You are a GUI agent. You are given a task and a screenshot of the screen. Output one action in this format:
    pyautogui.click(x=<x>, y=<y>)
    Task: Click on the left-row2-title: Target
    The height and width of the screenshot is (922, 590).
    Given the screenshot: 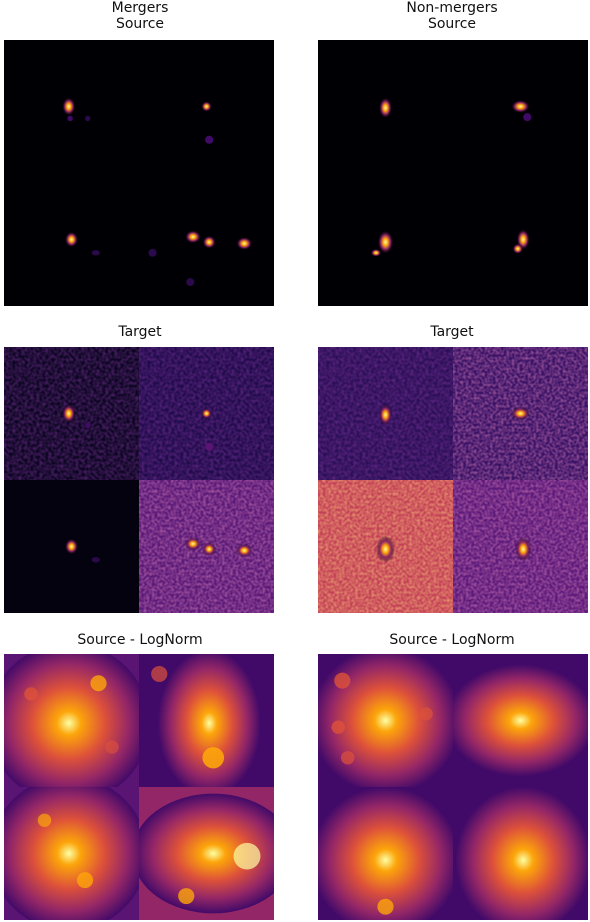 What is the action you would take?
    pyautogui.click(x=140, y=332)
    